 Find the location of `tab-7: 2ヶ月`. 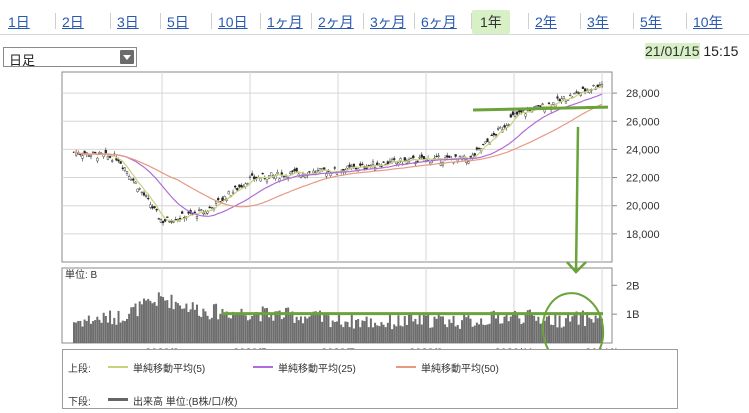

tab-7: 2ヶ月 is located at coordinates (336, 22).